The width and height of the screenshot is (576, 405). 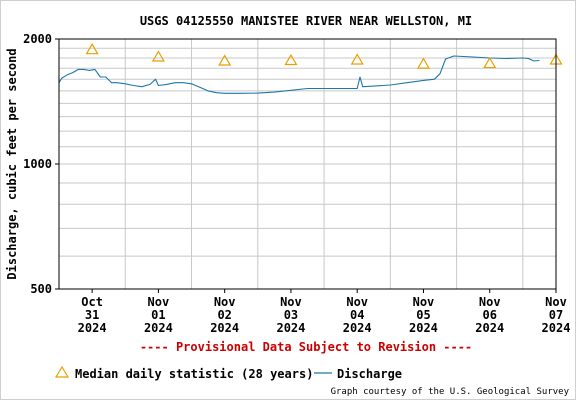 I want to click on data-series, so click(x=310, y=68).